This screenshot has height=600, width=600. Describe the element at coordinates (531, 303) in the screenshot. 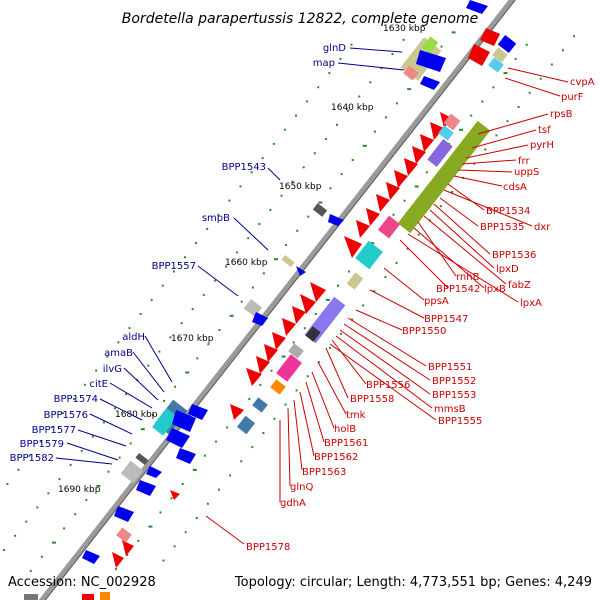

I see `gene-label: lpxA` at that location.